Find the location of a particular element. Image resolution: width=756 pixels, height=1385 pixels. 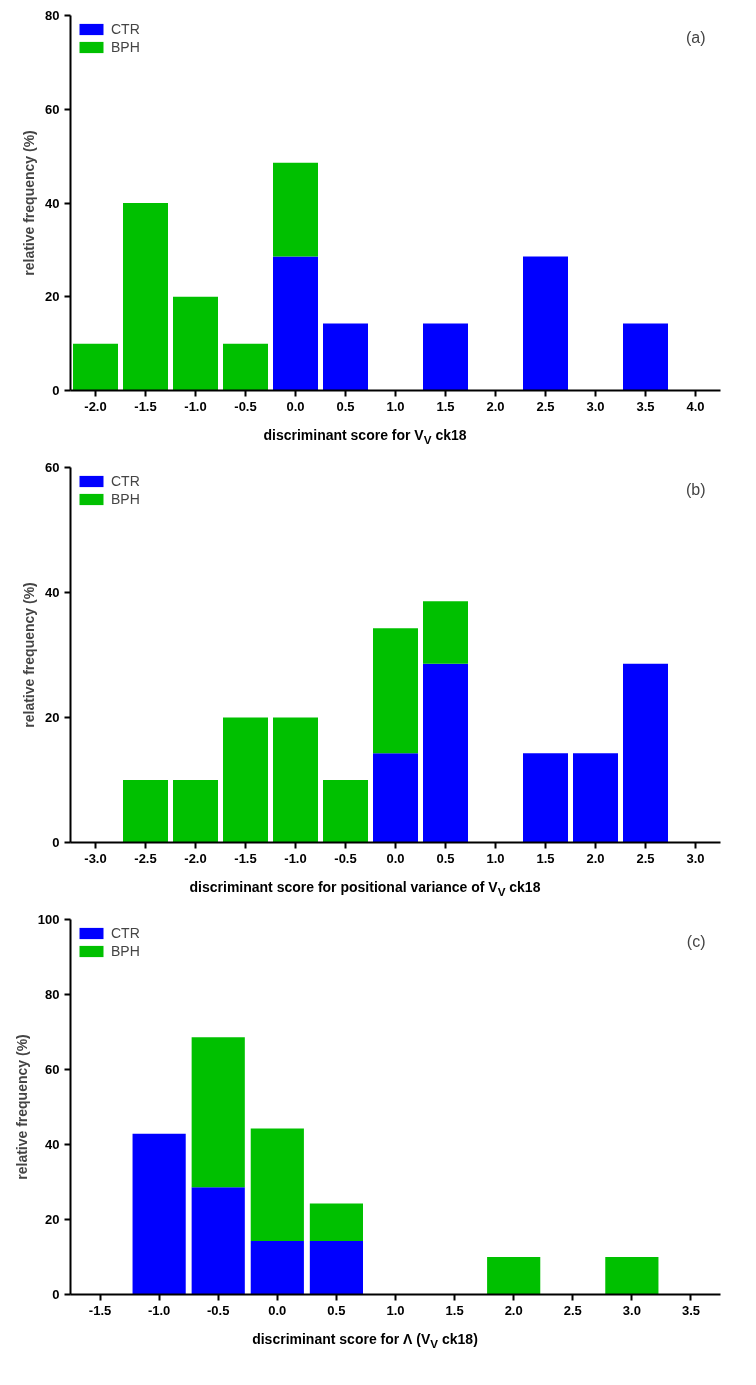

x-axis-title: discriminant score for positional variance of V$_{V}$ ck18 is located at coordinates (365, 889).